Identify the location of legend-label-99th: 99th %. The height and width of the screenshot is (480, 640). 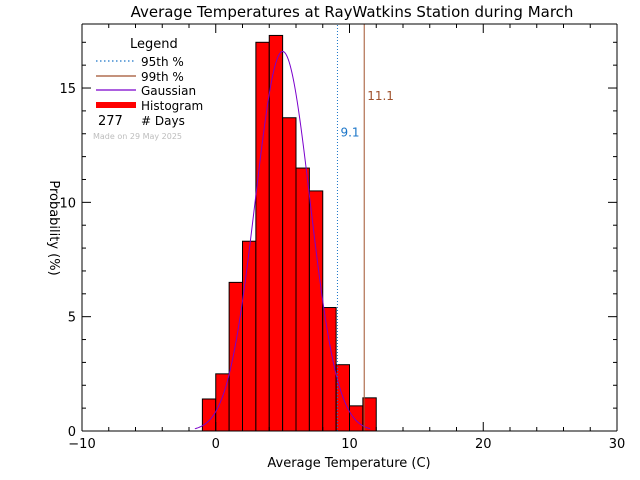
(162, 77).